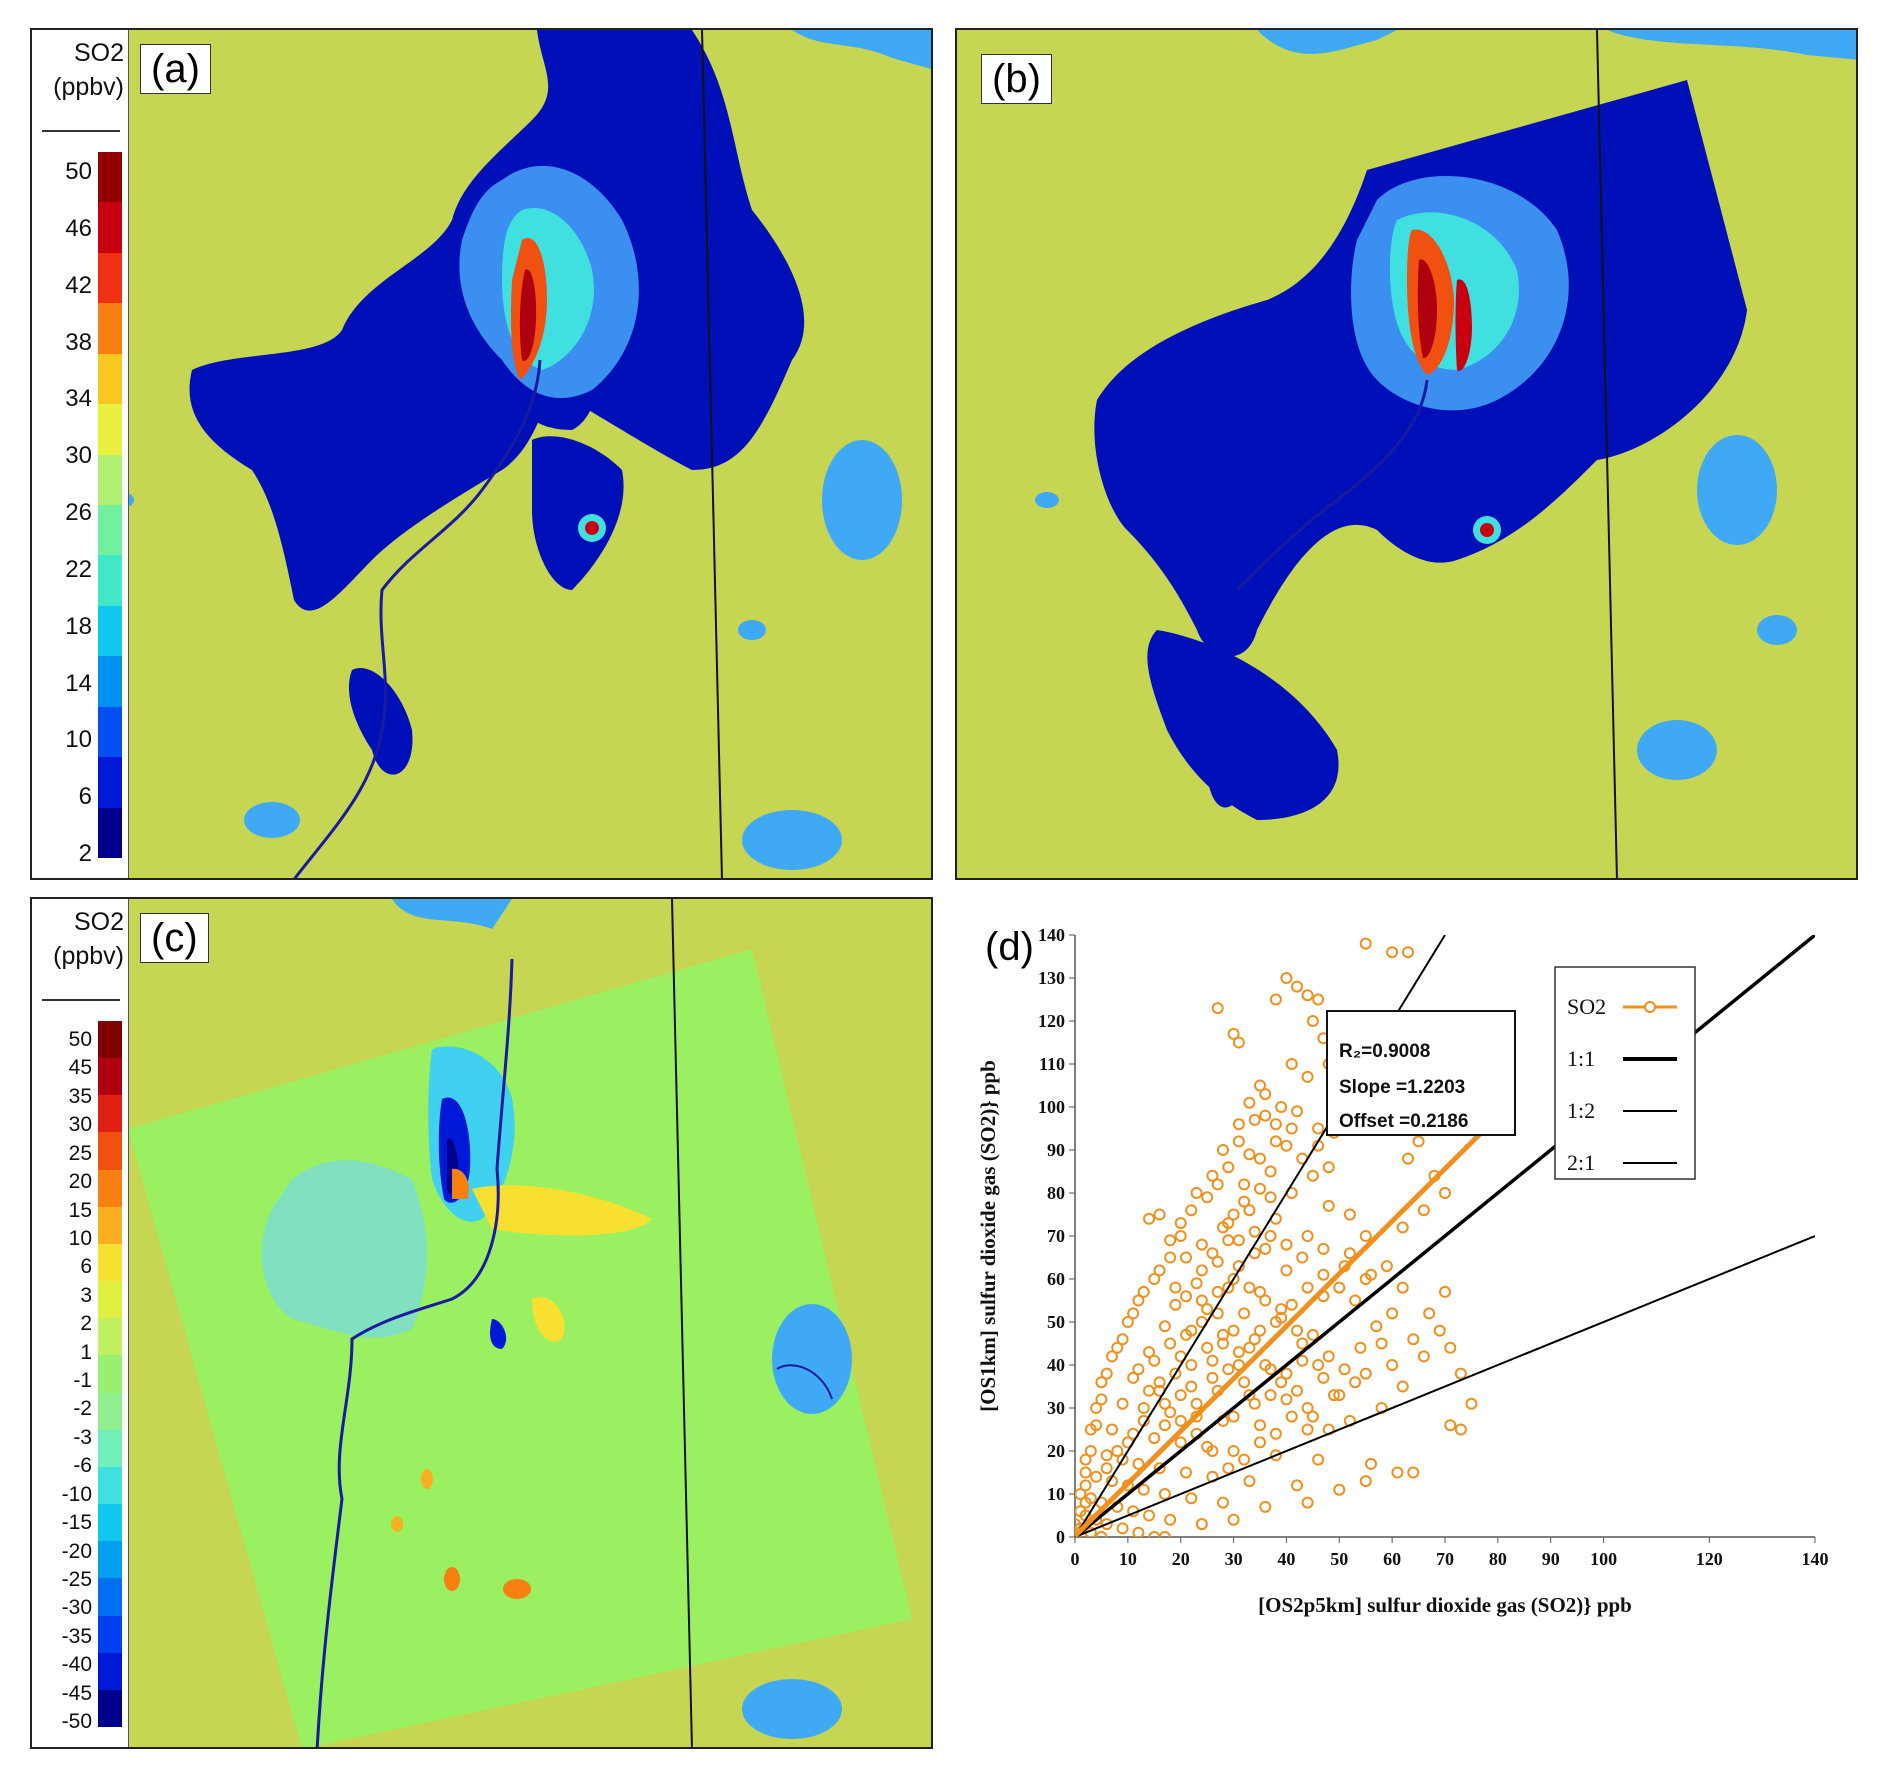 The height and width of the screenshot is (1775, 1879). What do you see at coordinates (1009, 947) in the screenshot?
I see `panel-label-d: (d)` at bounding box center [1009, 947].